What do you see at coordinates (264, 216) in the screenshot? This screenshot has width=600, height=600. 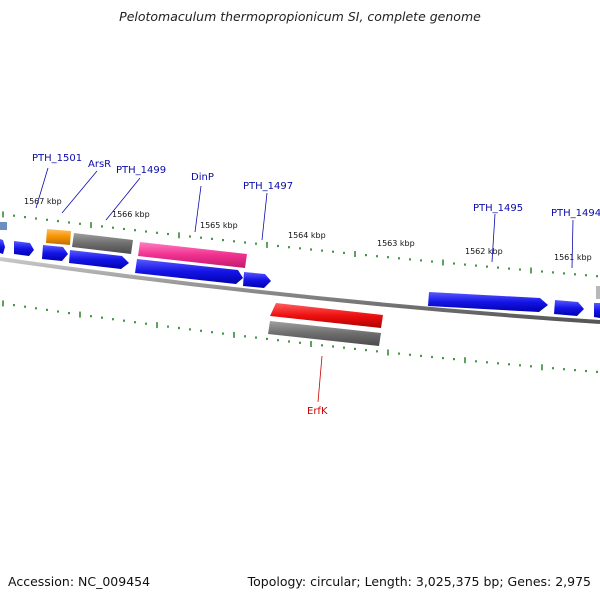 I see `connector-pth1497` at bounding box center [264, 216].